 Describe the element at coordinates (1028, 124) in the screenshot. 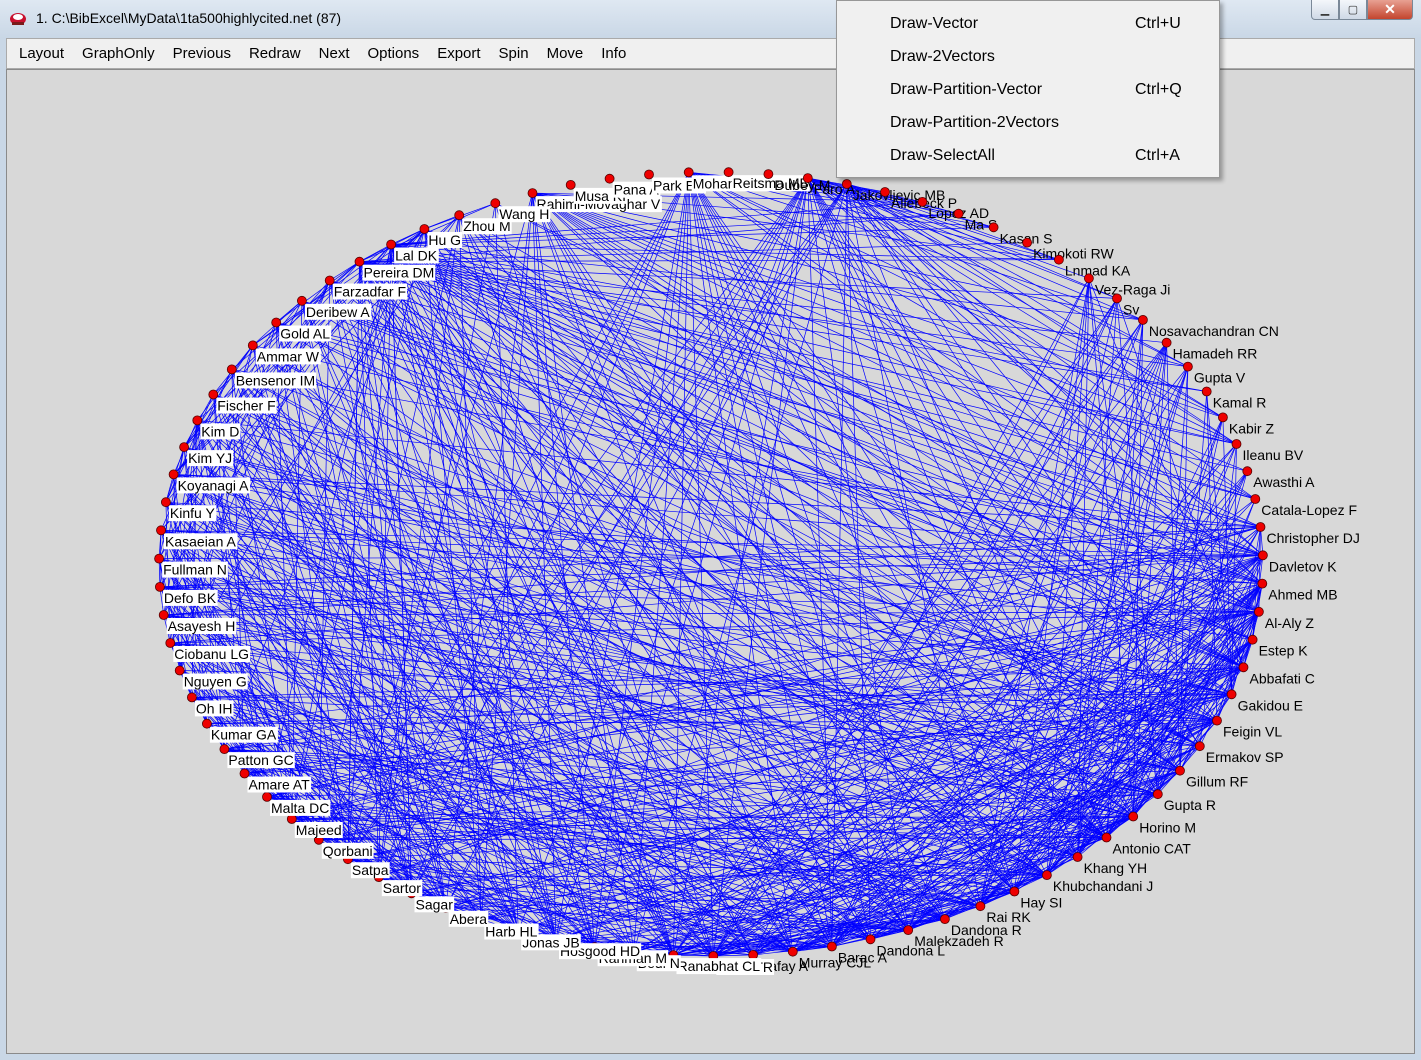

I see `menu-item-draw-partition-2vectors: Draw-Partition-2Vectors` at that location.